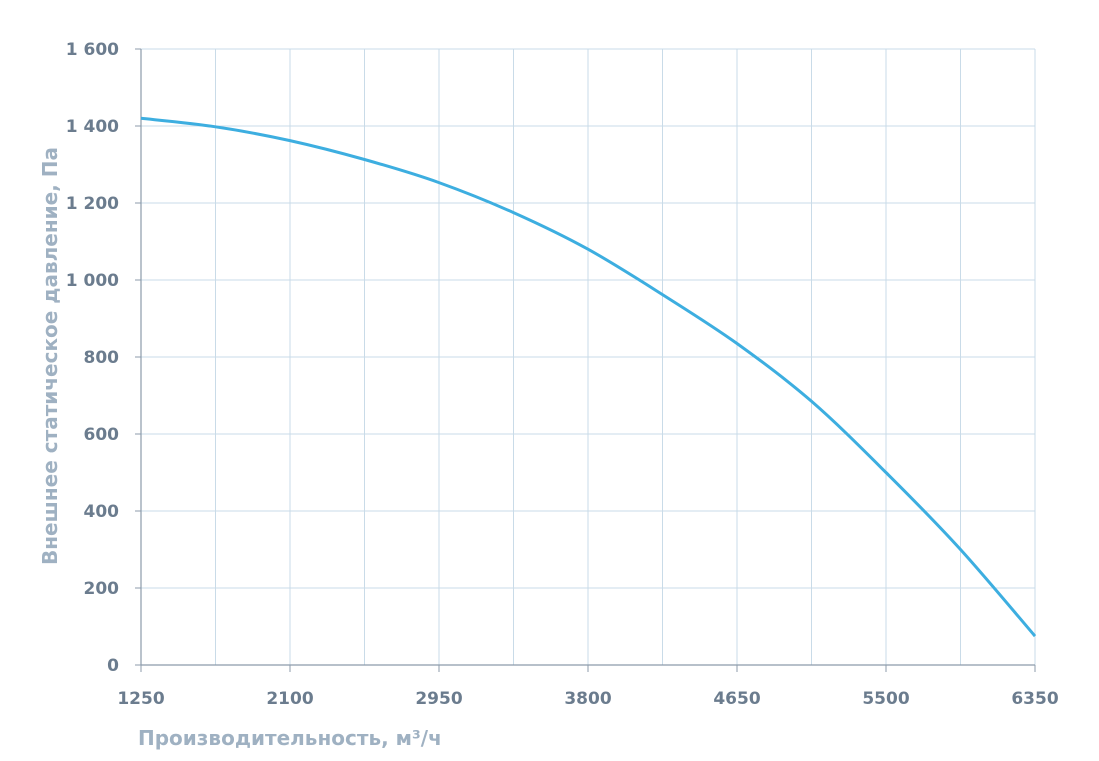  I want to click on x-tick-label: 6350, so click(1034, 699).